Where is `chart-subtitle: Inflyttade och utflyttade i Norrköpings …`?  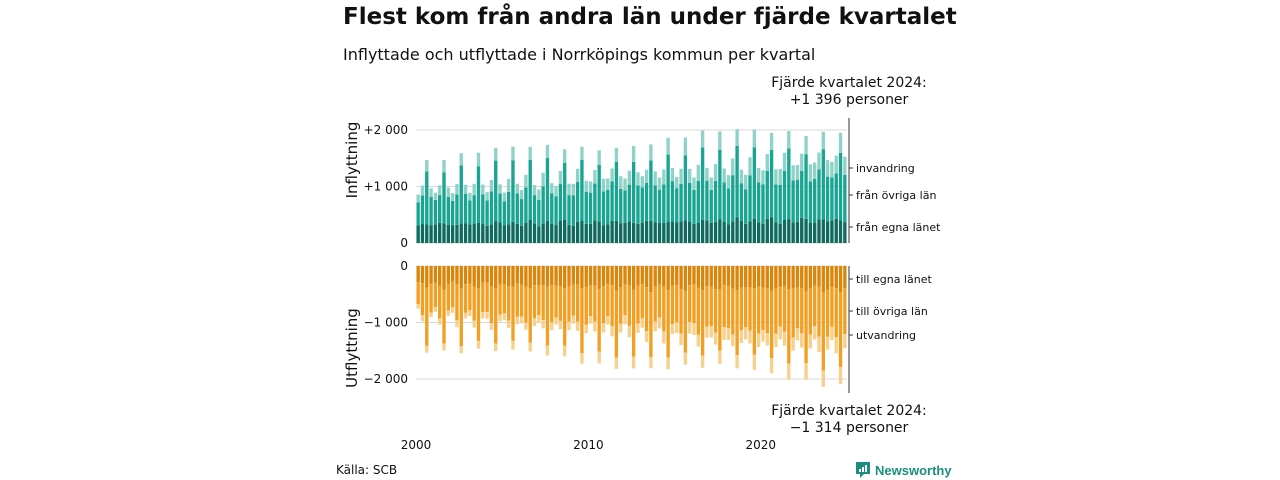 chart-subtitle: Inflyttade och utflyttade i Norrköpings … is located at coordinates (579, 54).